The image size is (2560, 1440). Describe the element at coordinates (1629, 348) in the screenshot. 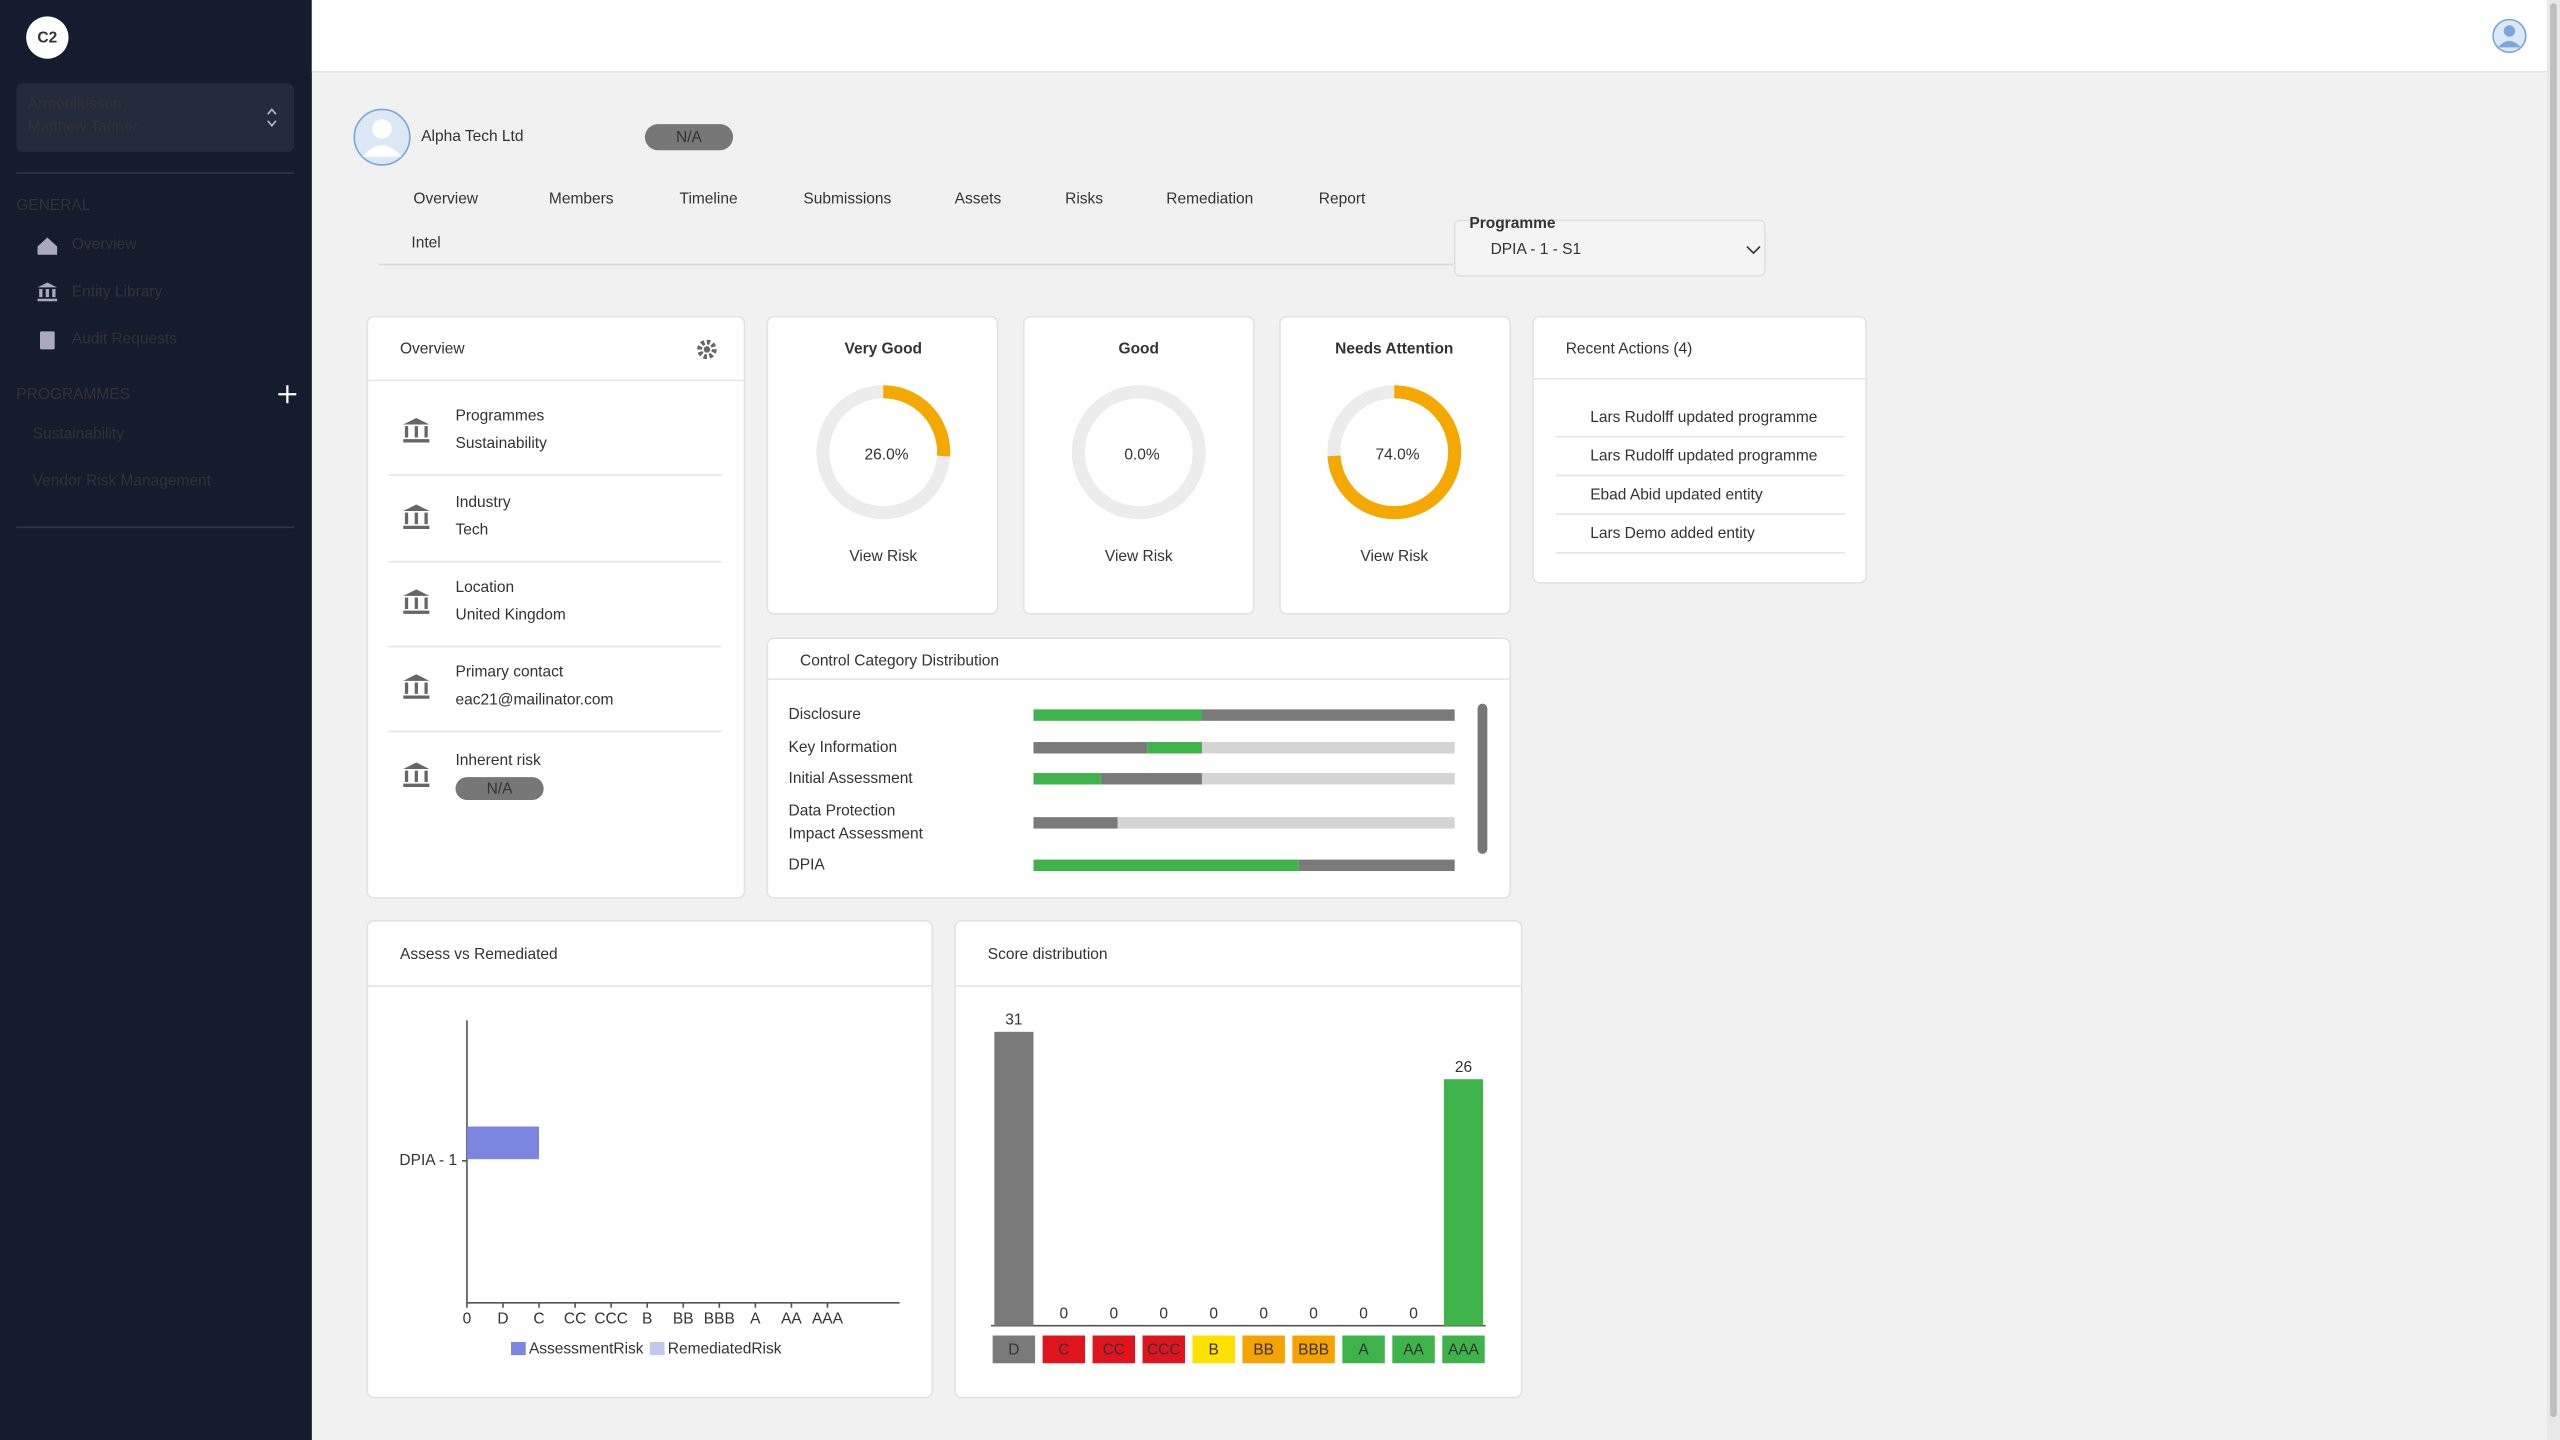

I see `card-title: Recent Actions (4)` at that location.